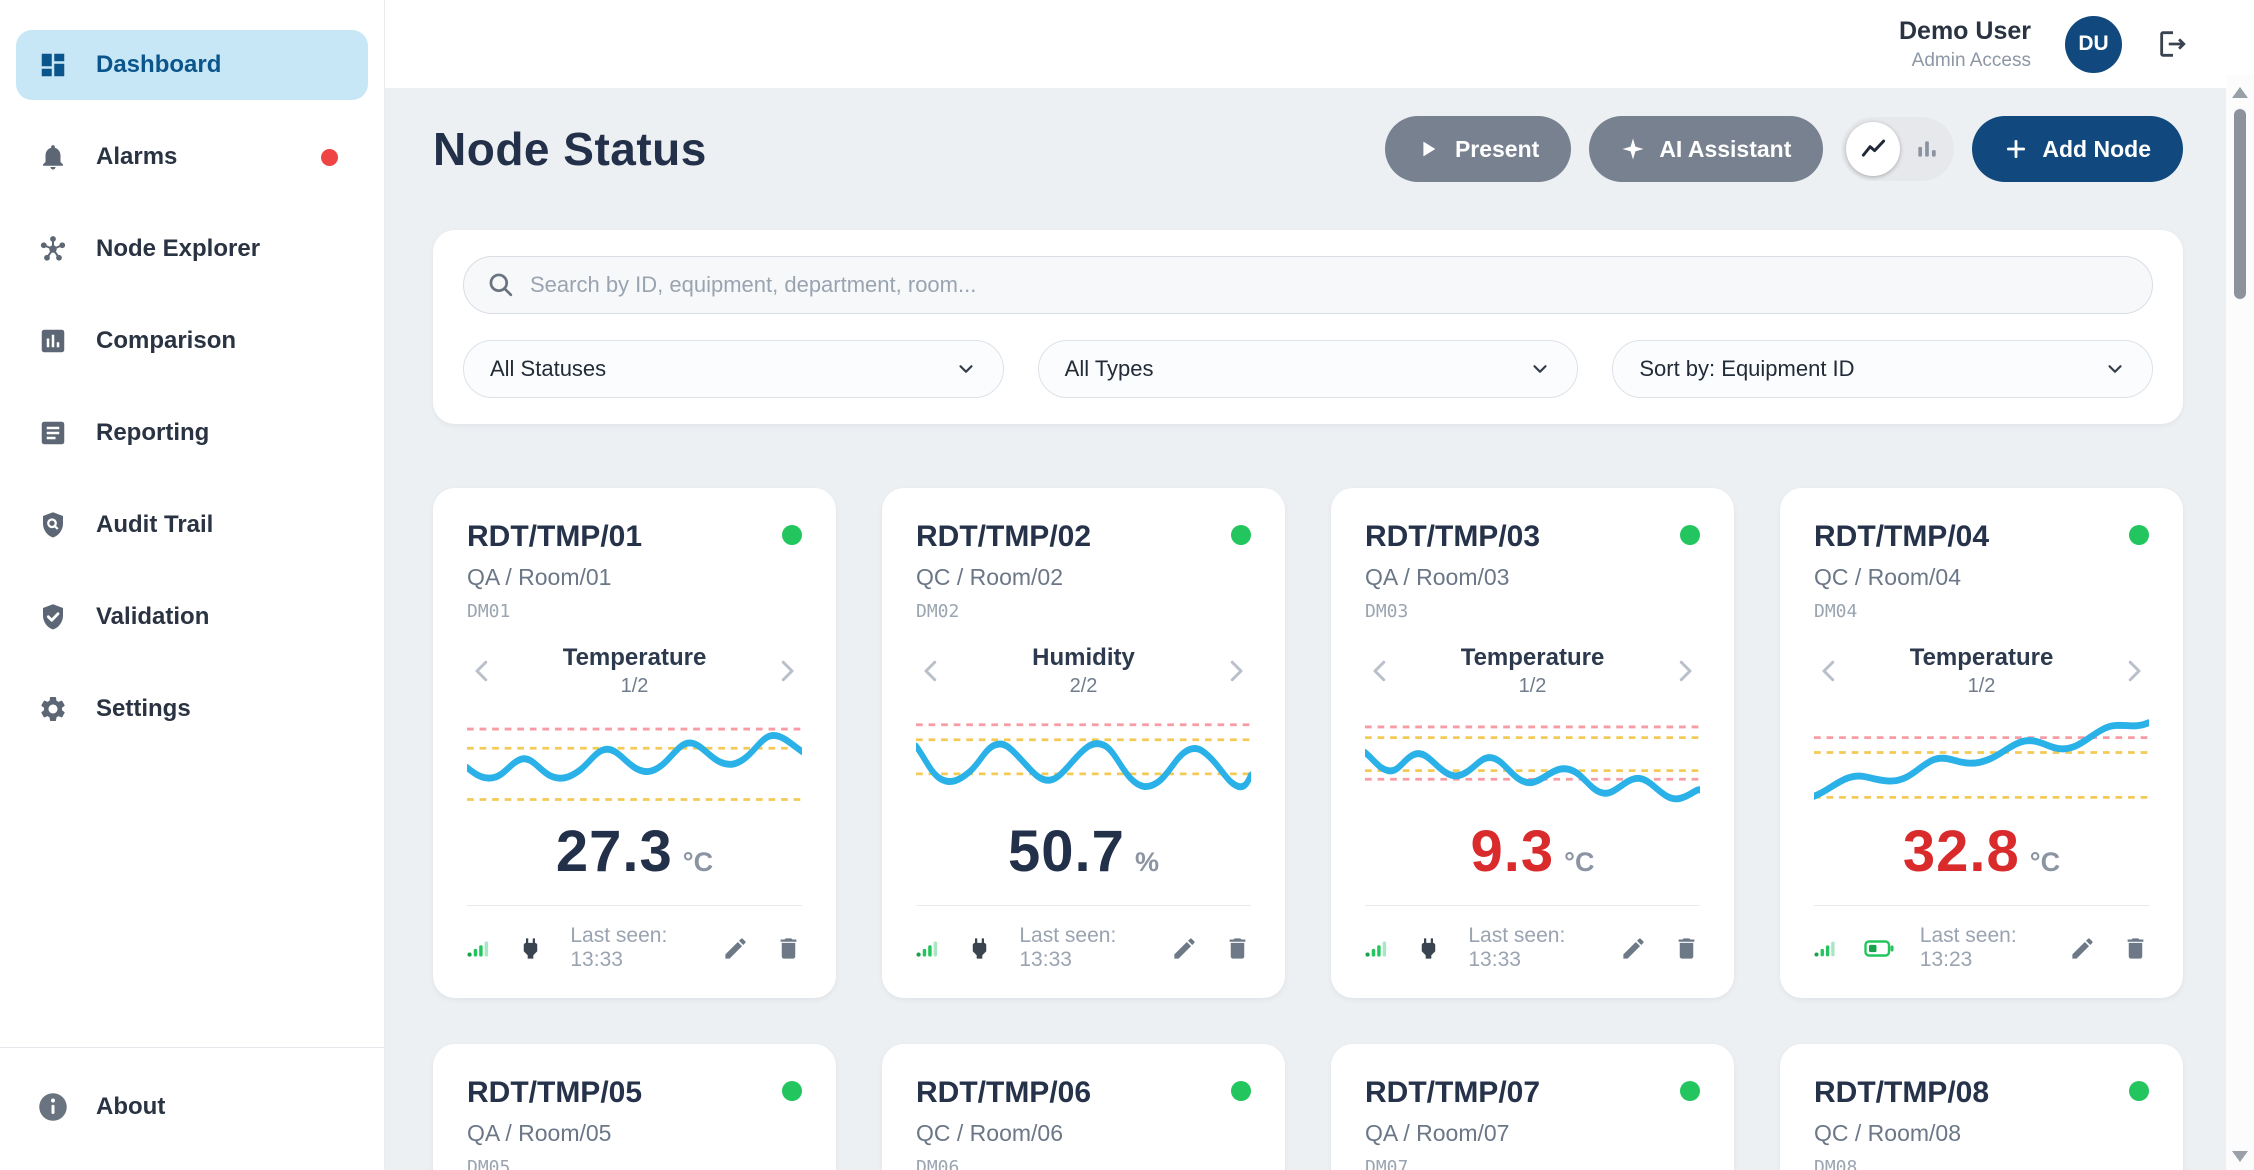  I want to click on ai-assistant-button: AI Assistant, so click(1706, 149).